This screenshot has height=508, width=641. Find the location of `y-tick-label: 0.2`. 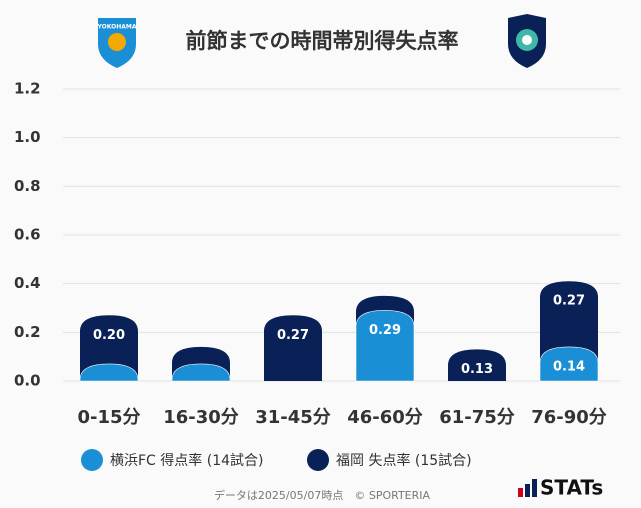

y-tick-label: 0.2 is located at coordinates (27, 332).